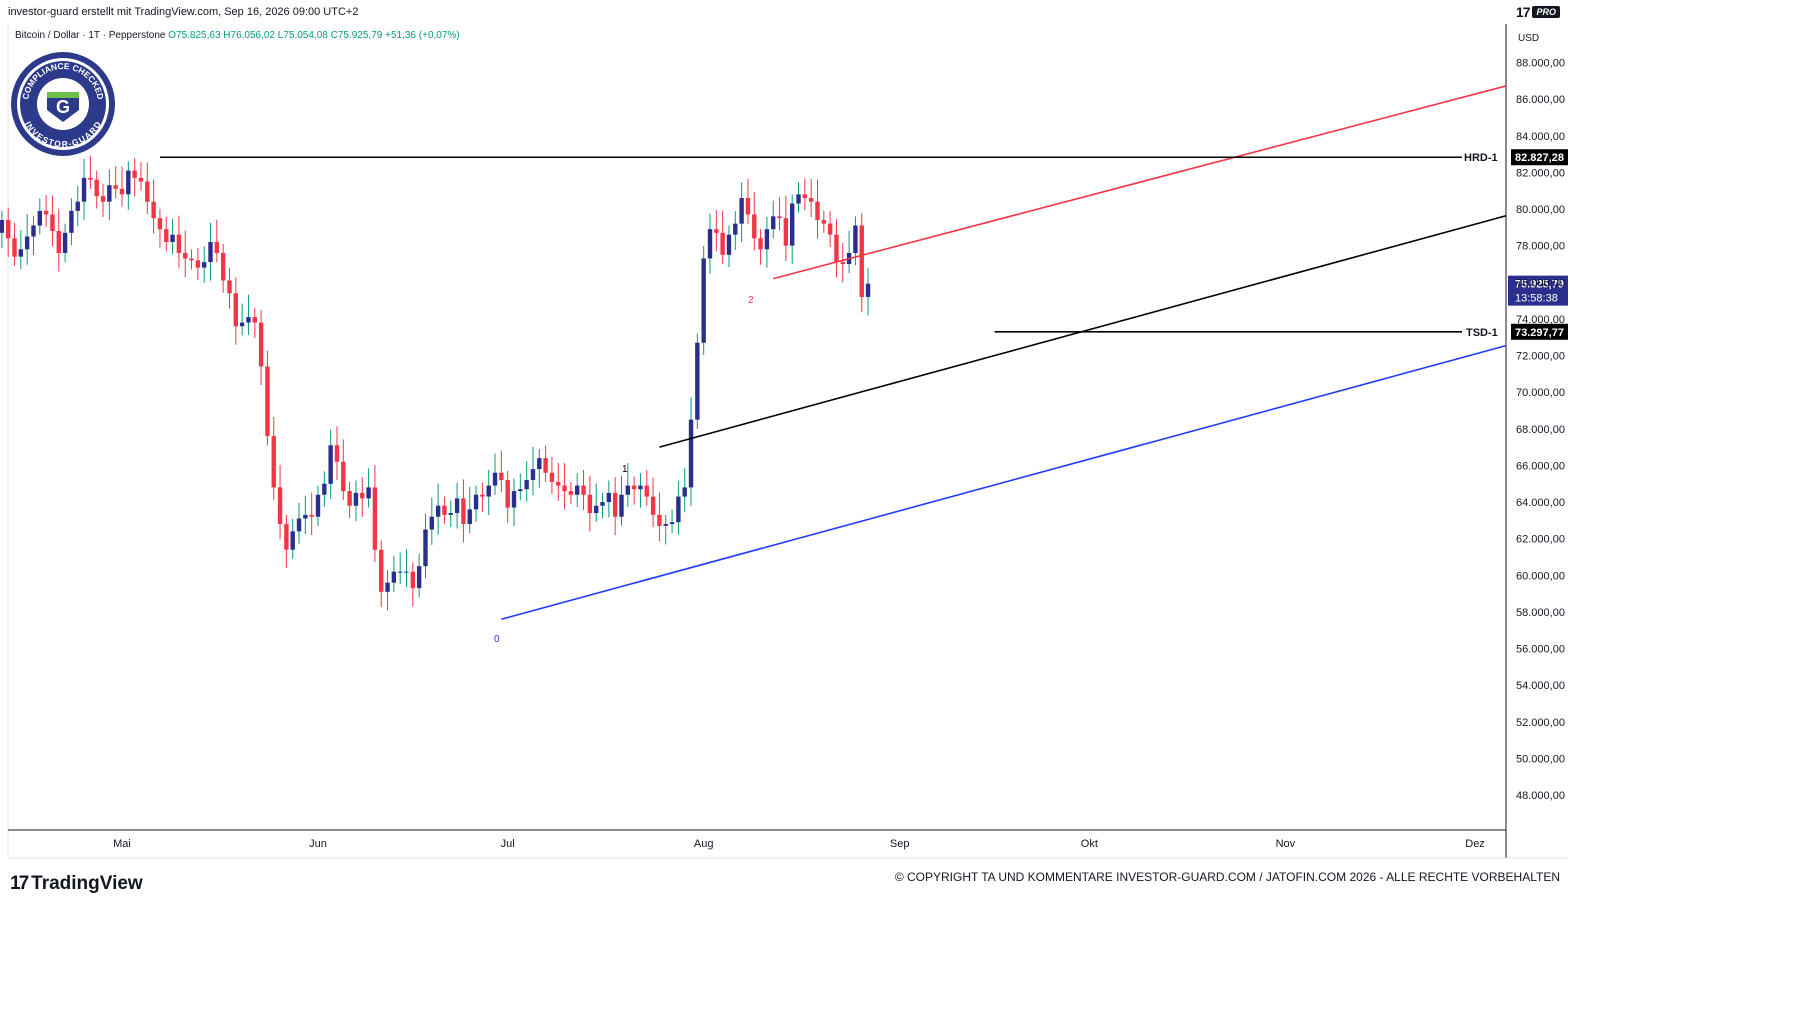 This screenshot has width=1814, height=1035. I want to click on badge-letter: G, so click(63, 107).